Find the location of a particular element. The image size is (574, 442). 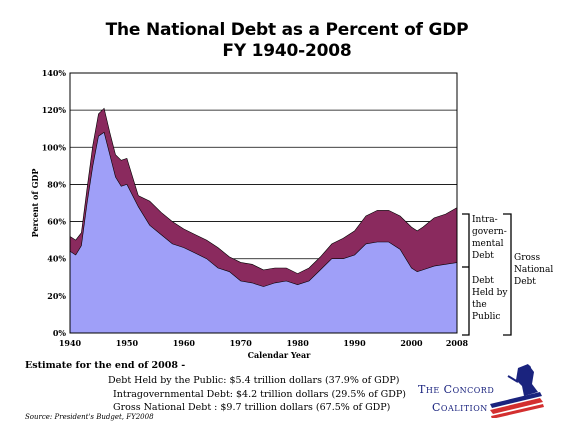

x-tick-label: 1990 is located at coordinates (354, 343).